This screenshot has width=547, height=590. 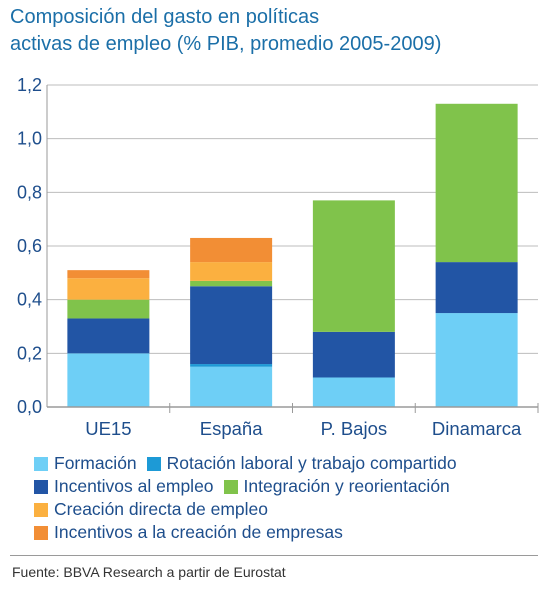 I want to click on legend-item-integracion: Integración y reorientación, so click(x=336, y=486).